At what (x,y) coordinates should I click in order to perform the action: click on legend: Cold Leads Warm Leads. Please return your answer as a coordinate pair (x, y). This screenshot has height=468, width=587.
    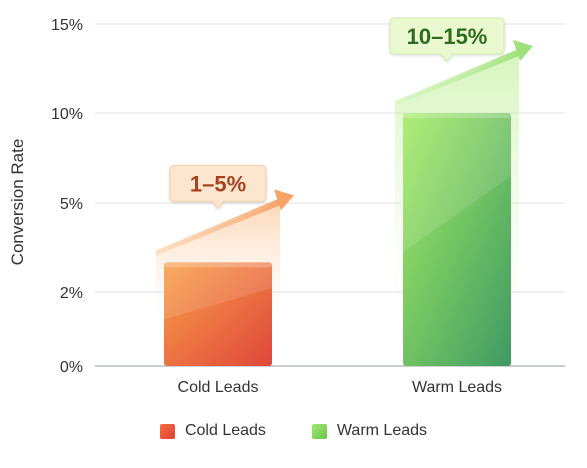
    Looking at the image, I should click on (293, 431).